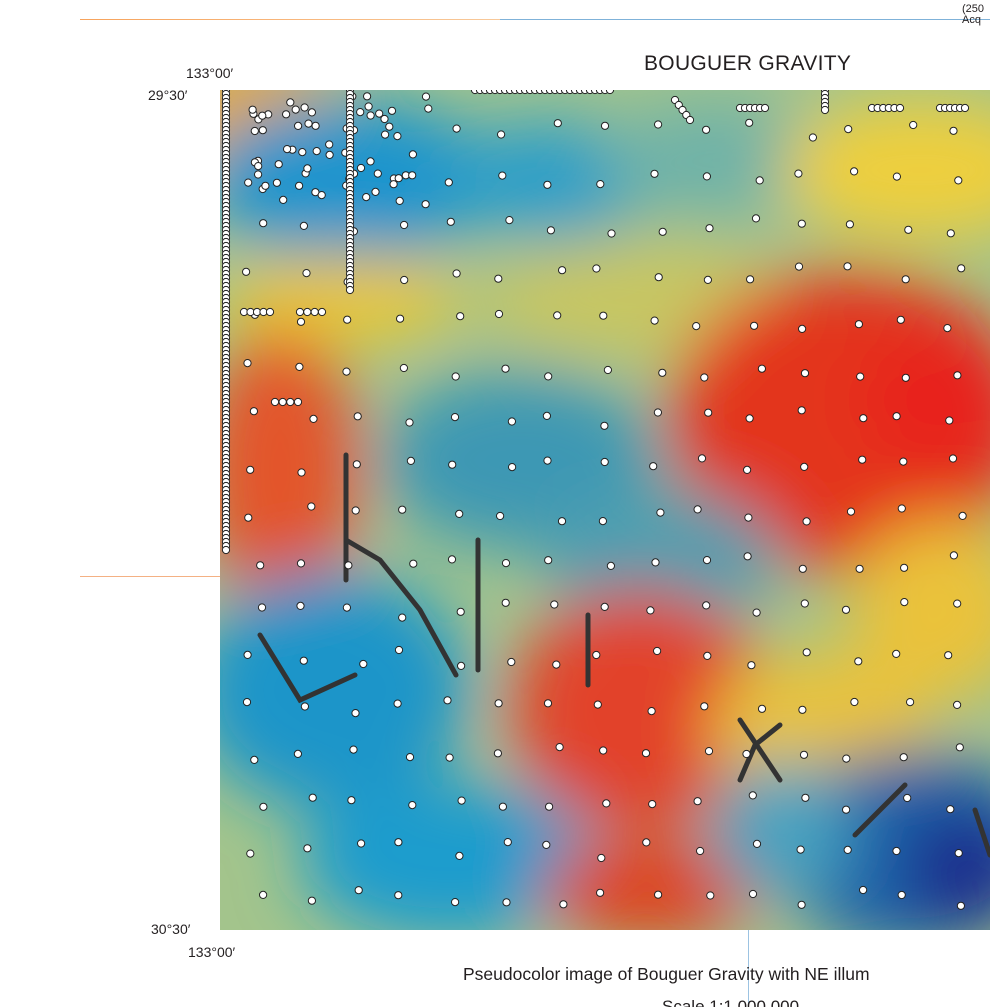  What do you see at coordinates (290, 19) in the screenshot?
I see `top-rule-orange` at bounding box center [290, 19].